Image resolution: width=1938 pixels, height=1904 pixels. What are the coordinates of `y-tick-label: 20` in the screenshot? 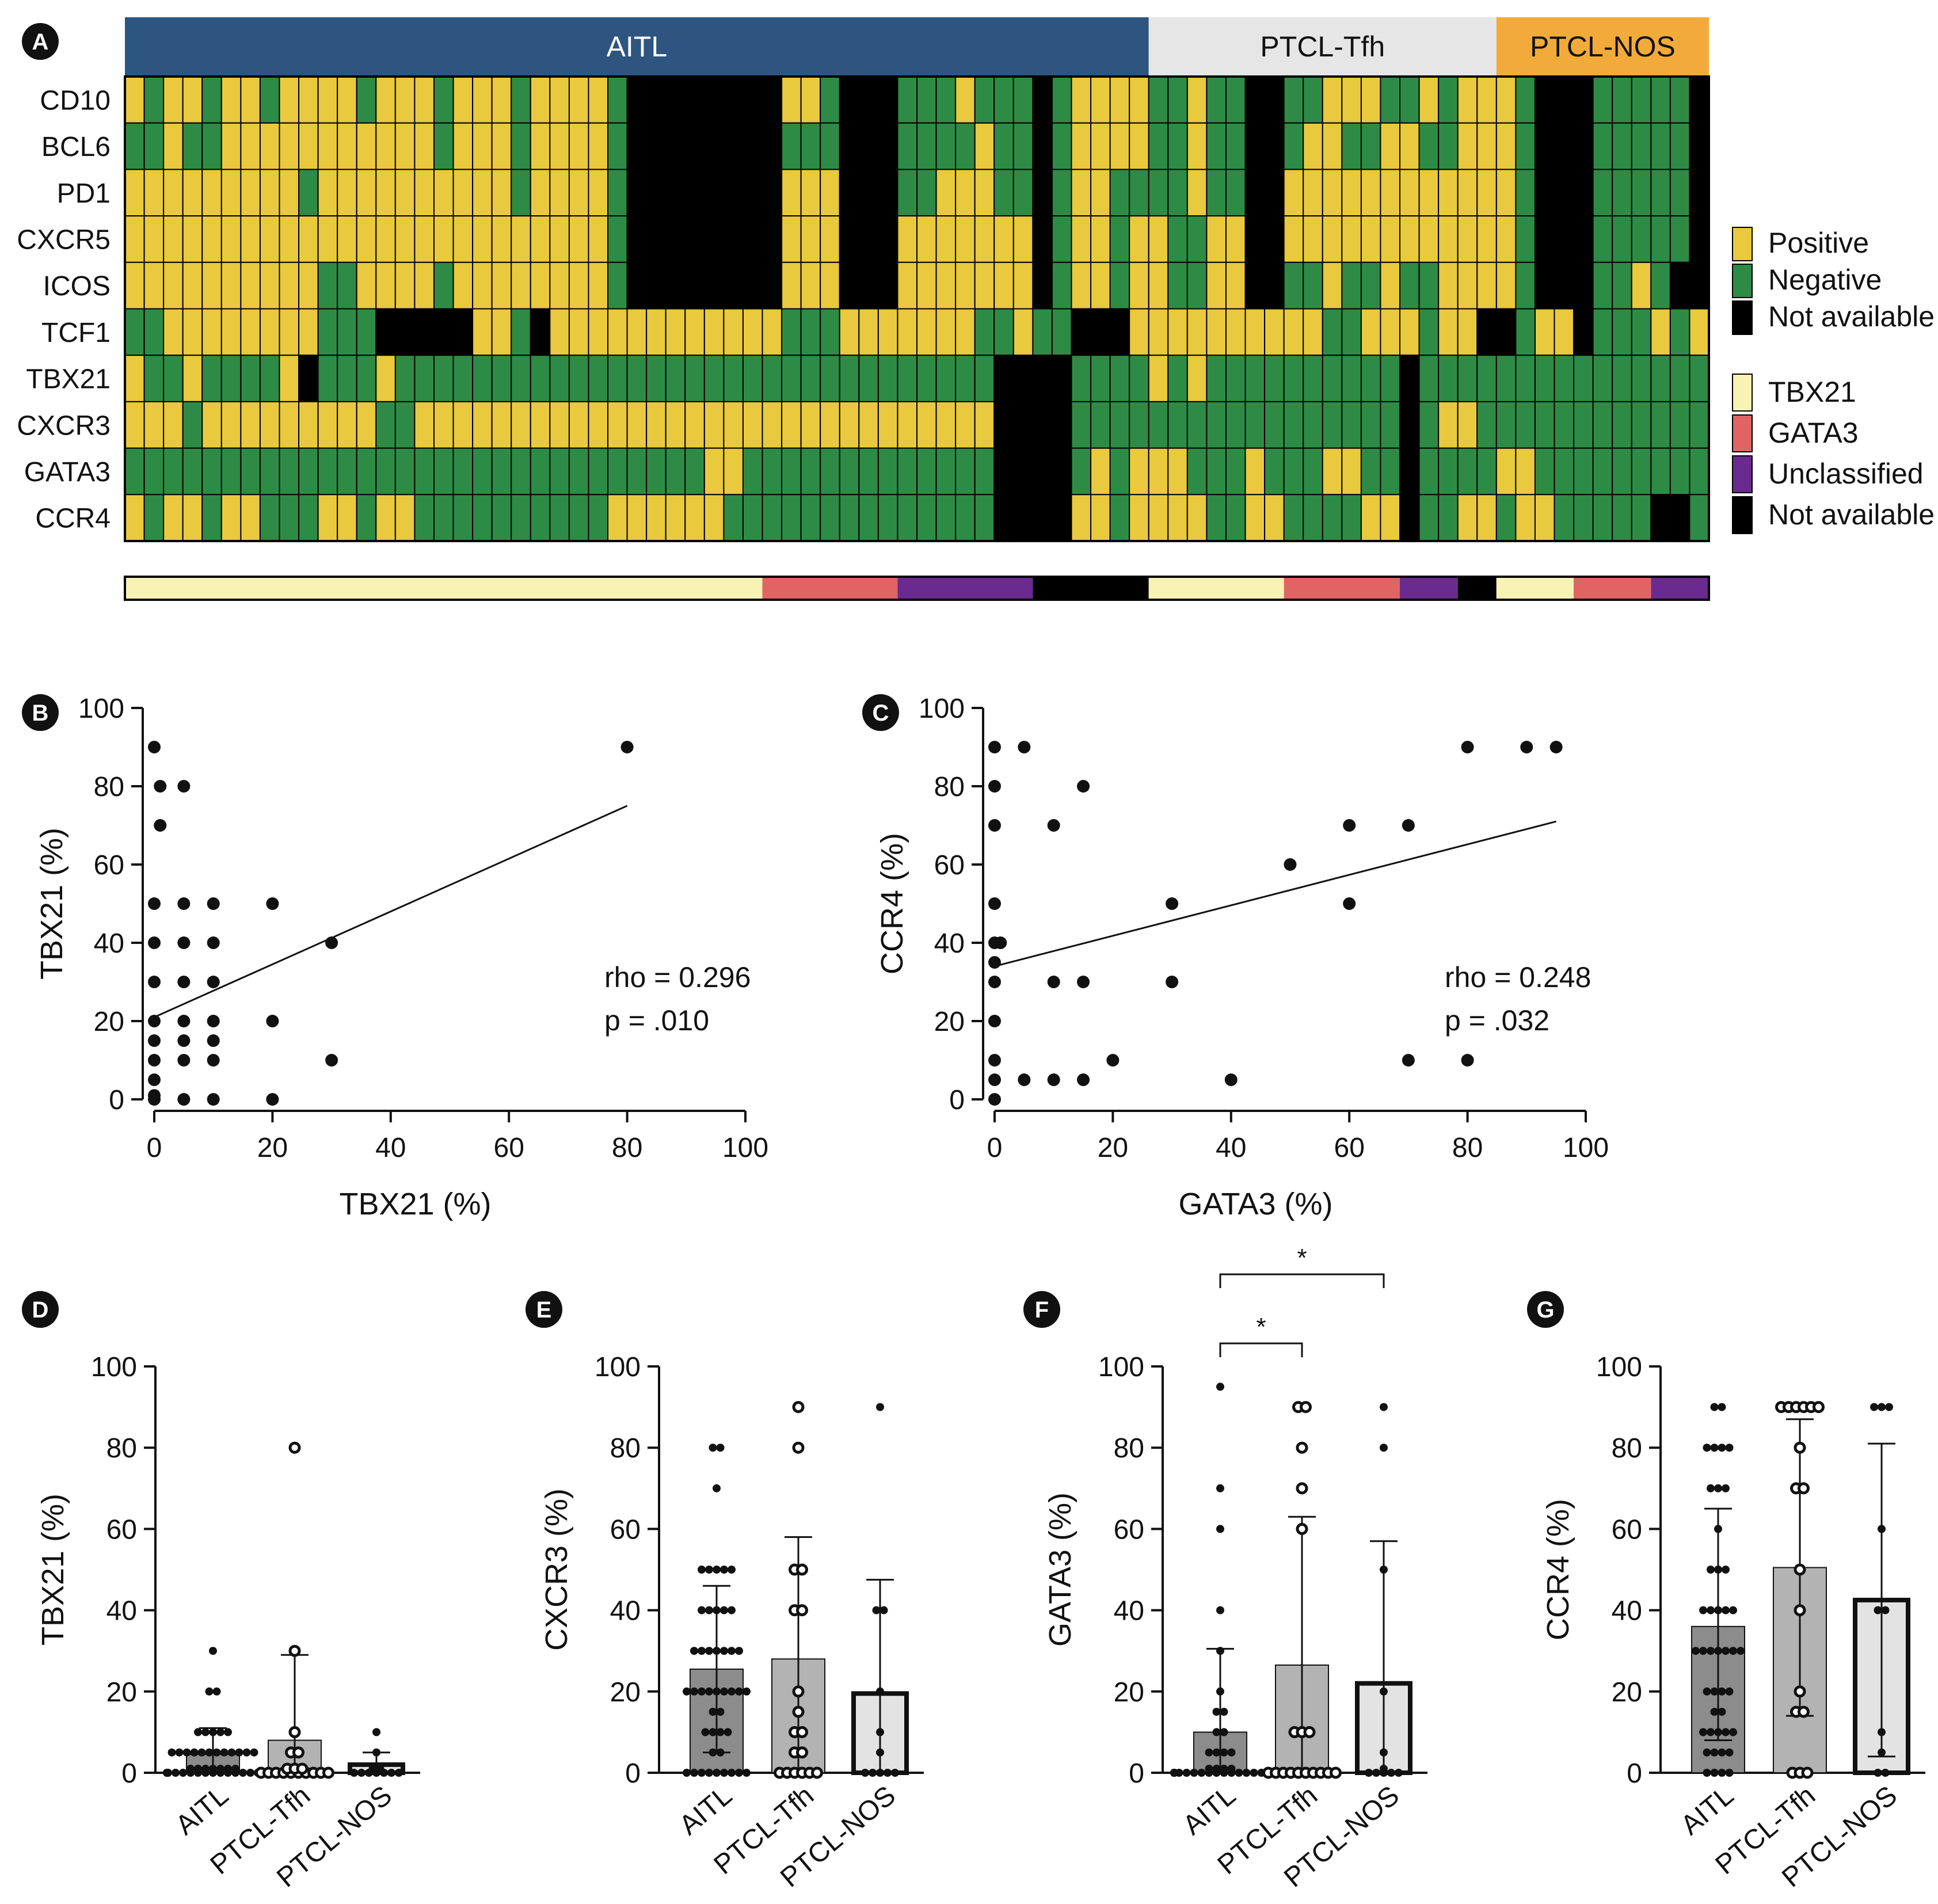 It's located at (1129, 1693).